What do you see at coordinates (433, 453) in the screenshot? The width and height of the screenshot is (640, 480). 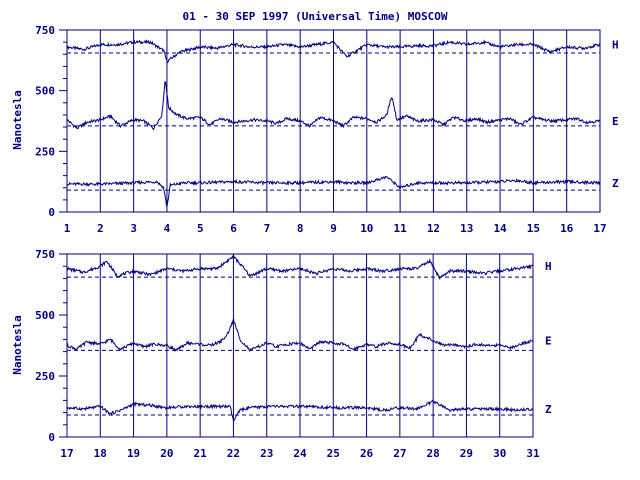 I see `x-tick-label: 28` at bounding box center [433, 453].